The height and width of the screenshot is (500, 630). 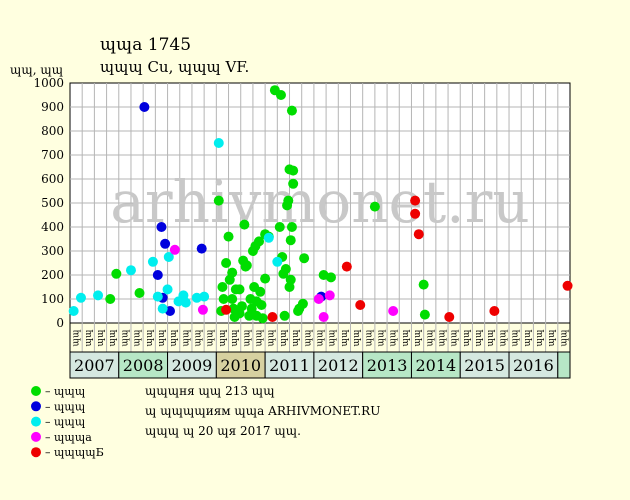 What do you see at coordinates (319, 202) in the screenshot?
I see `watermark: arhivmonet.ru` at bounding box center [319, 202].